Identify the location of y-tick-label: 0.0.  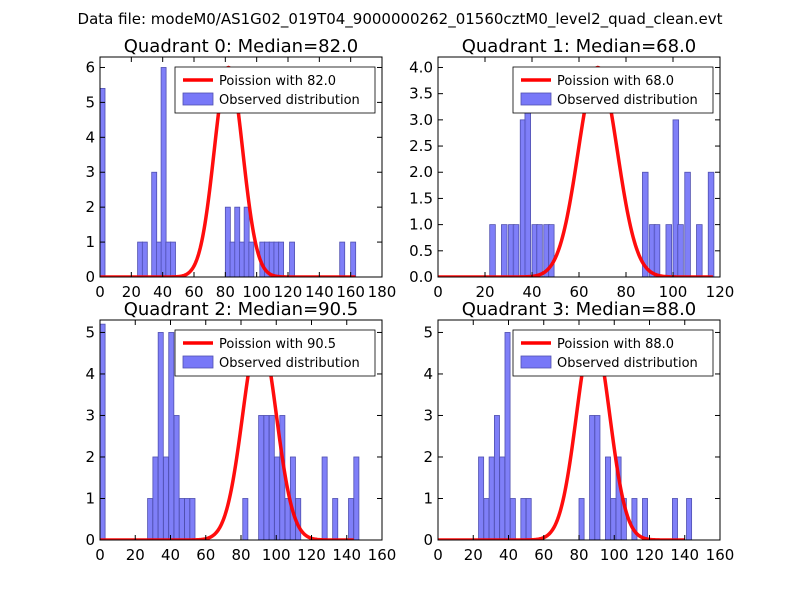
(421, 277).